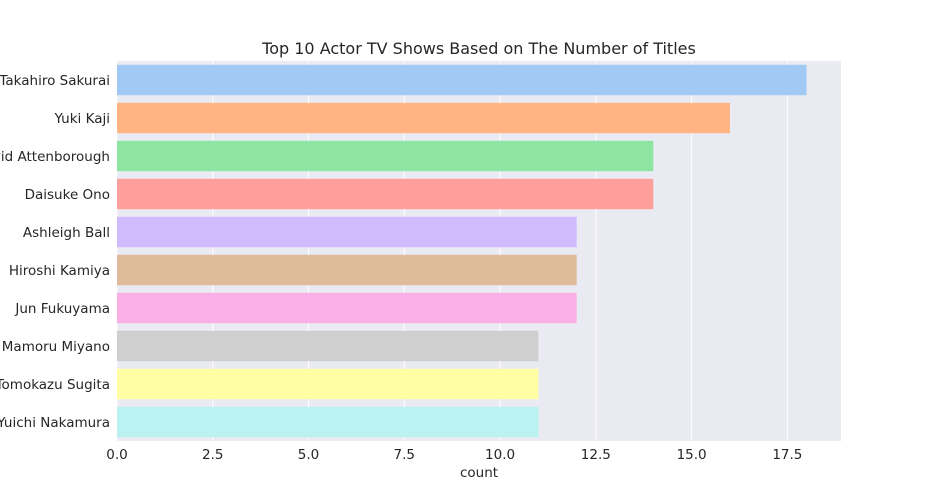 The height and width of the screenshot is (504, 936). Describe the element at coordinates (59, 271) in the screenshot. I see `y-tick-label: Hiroshi Kamiya` at that location.